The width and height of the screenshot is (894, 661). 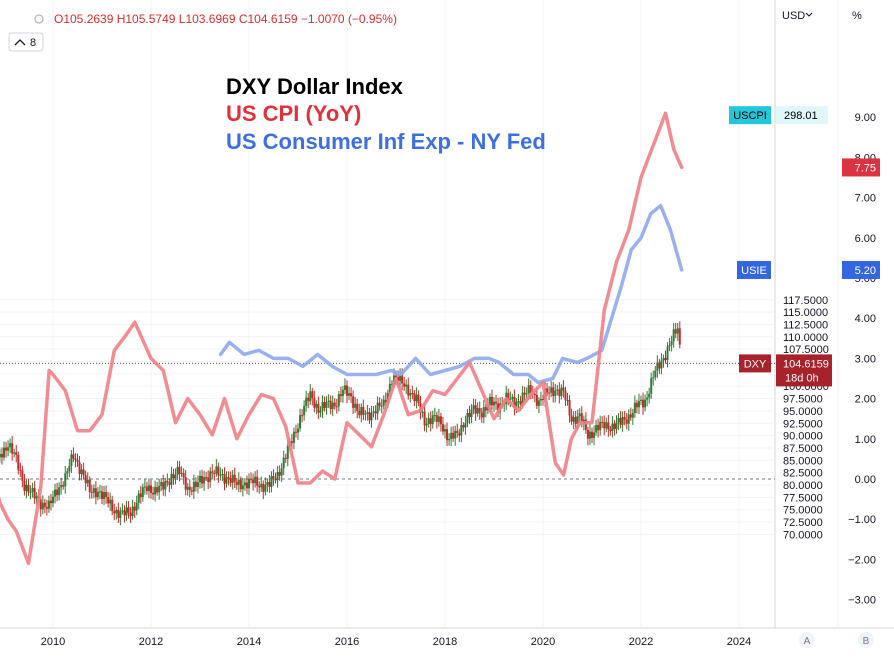 What do you see at coordinates (445, 642) in the screenshot?
I see `x-tick-label: 2018` at bounding box center [445, 642].